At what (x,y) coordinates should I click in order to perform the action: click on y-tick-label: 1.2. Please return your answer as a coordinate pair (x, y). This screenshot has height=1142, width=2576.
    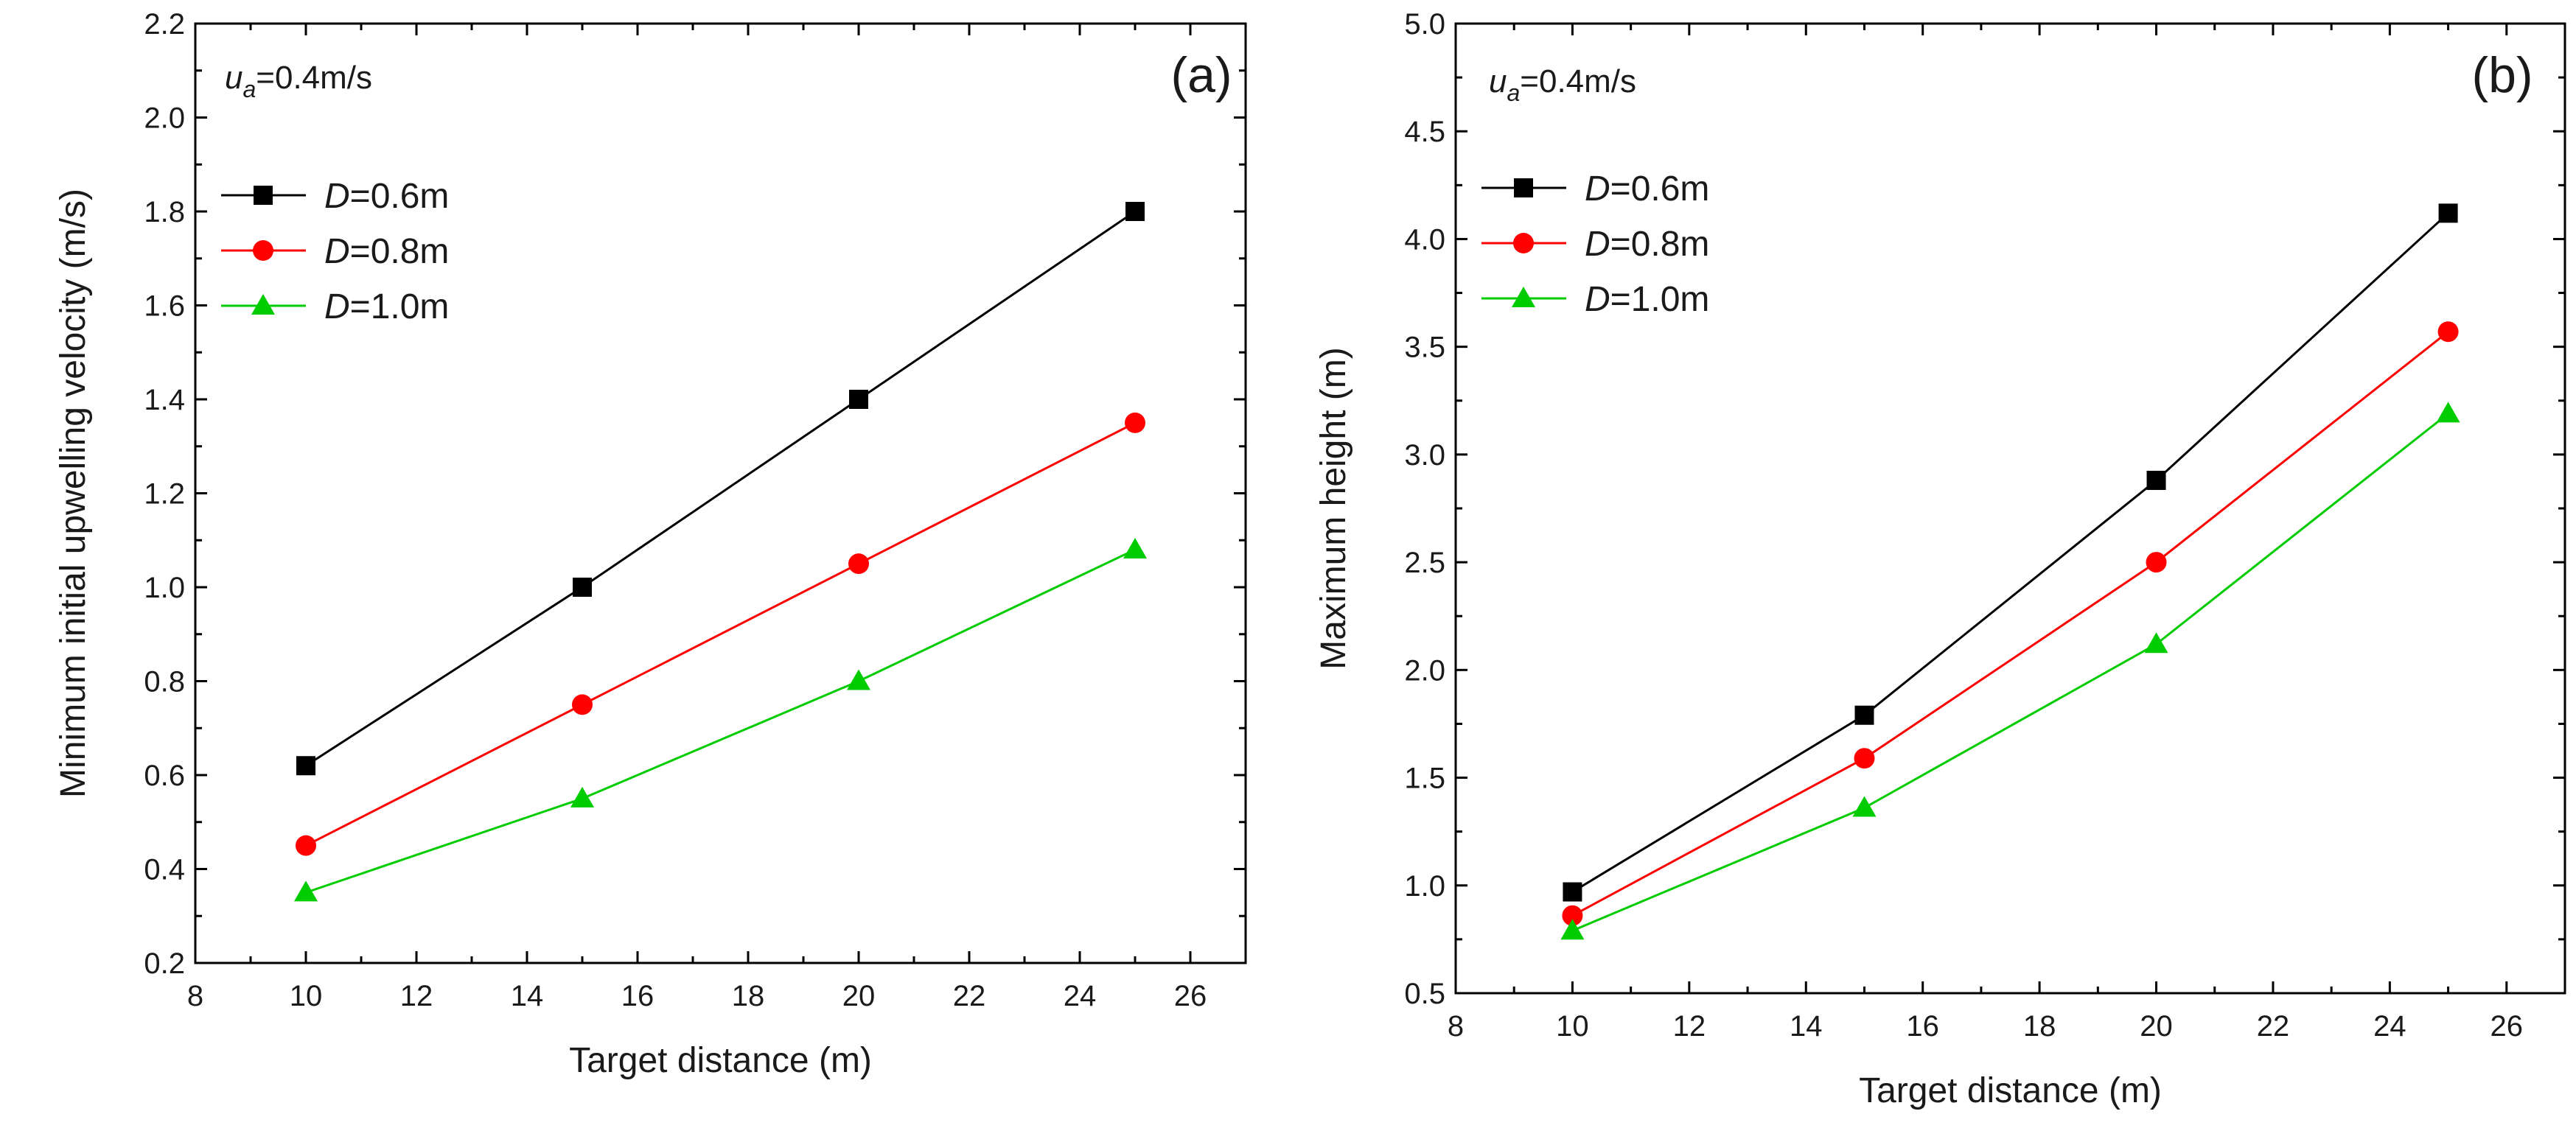
    Looking at the image, I should click on (164, 494).